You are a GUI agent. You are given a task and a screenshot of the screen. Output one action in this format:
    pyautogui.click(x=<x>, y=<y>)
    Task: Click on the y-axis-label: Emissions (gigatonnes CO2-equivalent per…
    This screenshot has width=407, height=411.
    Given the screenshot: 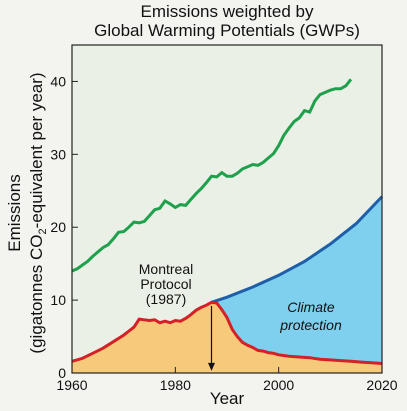 What is the action you would take?
    pyautogui.click(x=27, y=212)
    